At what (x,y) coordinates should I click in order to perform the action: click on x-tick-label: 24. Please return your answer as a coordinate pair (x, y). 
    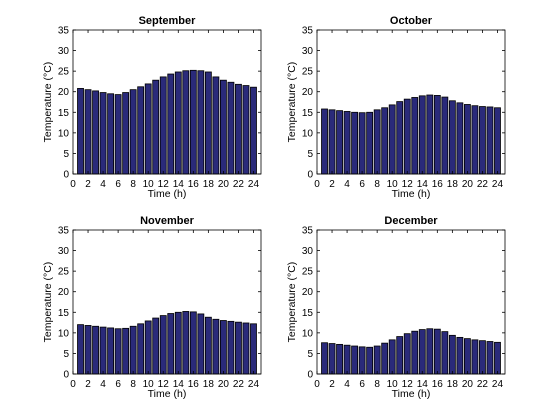
    Looking at the image, I should click on (498, 384).